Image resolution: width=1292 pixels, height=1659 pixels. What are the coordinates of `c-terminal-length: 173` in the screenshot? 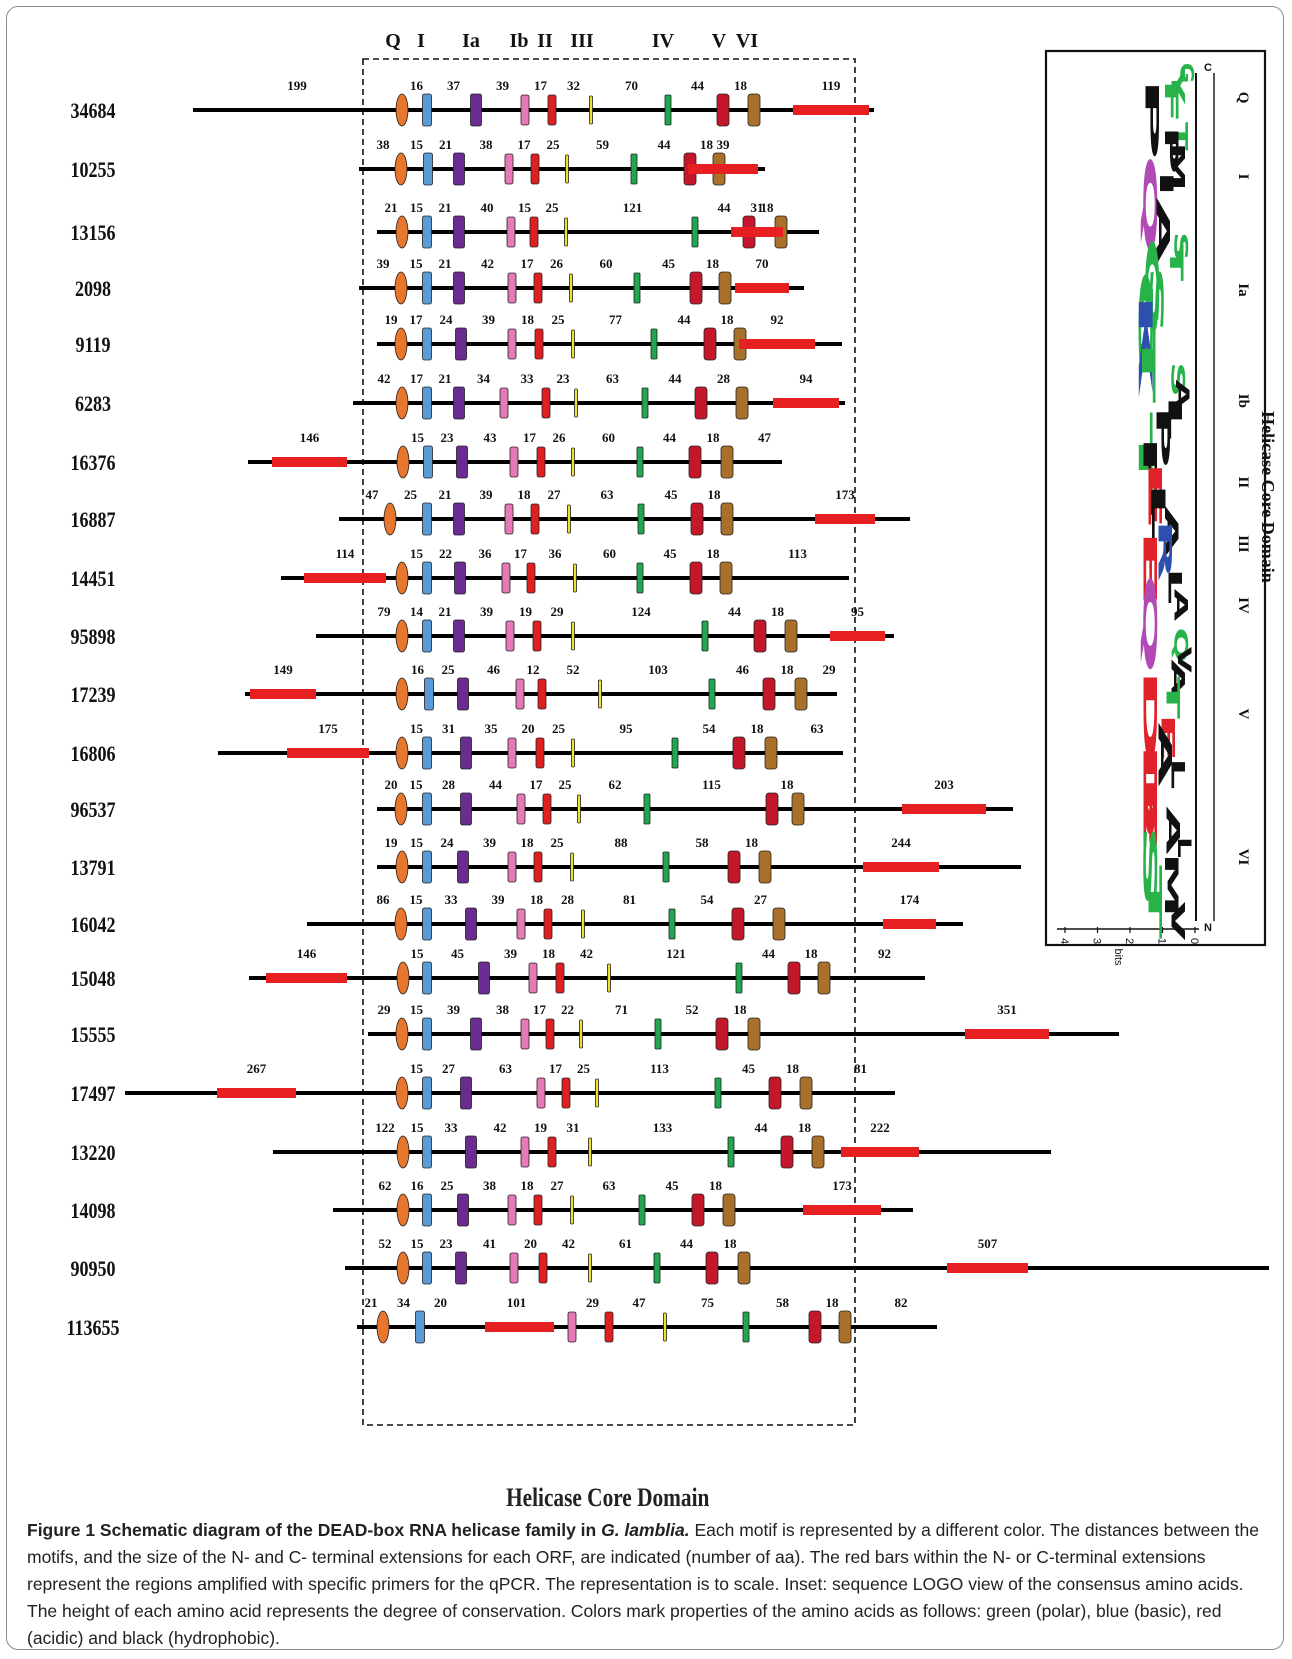 It's located at (842, 1185).